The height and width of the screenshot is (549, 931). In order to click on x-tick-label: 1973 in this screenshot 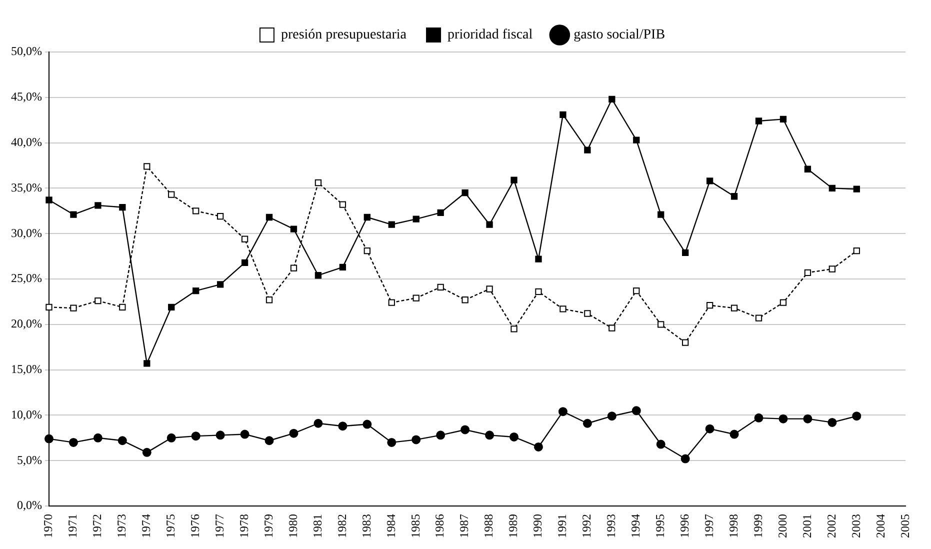, I will do `click(121, 526)`.